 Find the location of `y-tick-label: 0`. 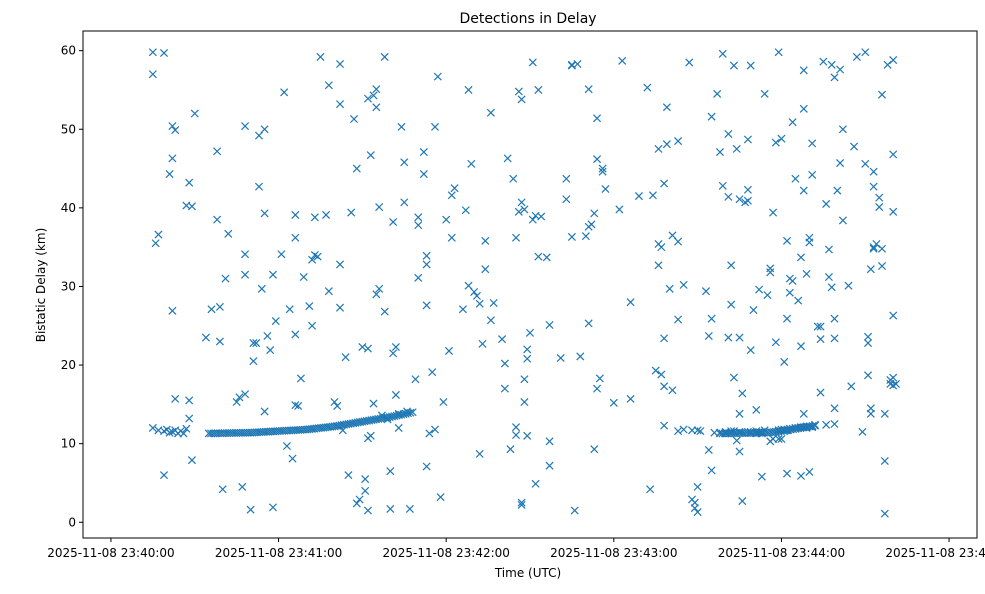

y-tick-label: 0 is located at coordinates (72, 522).